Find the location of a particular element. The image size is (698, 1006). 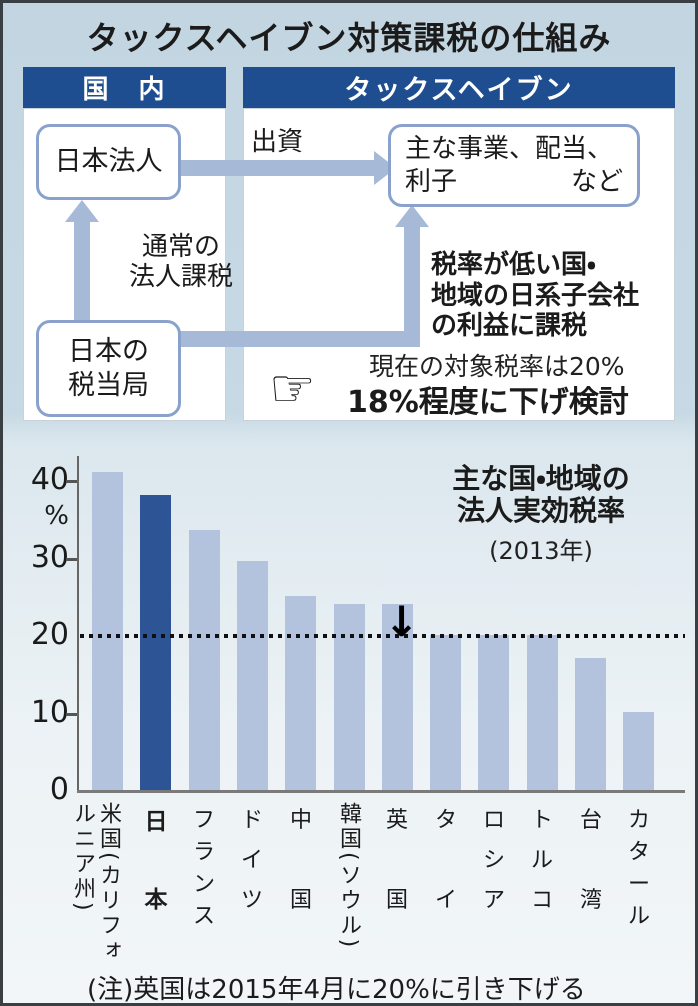

normal-taxation-line2: 法人課税 is located at coordinates (180, 276).